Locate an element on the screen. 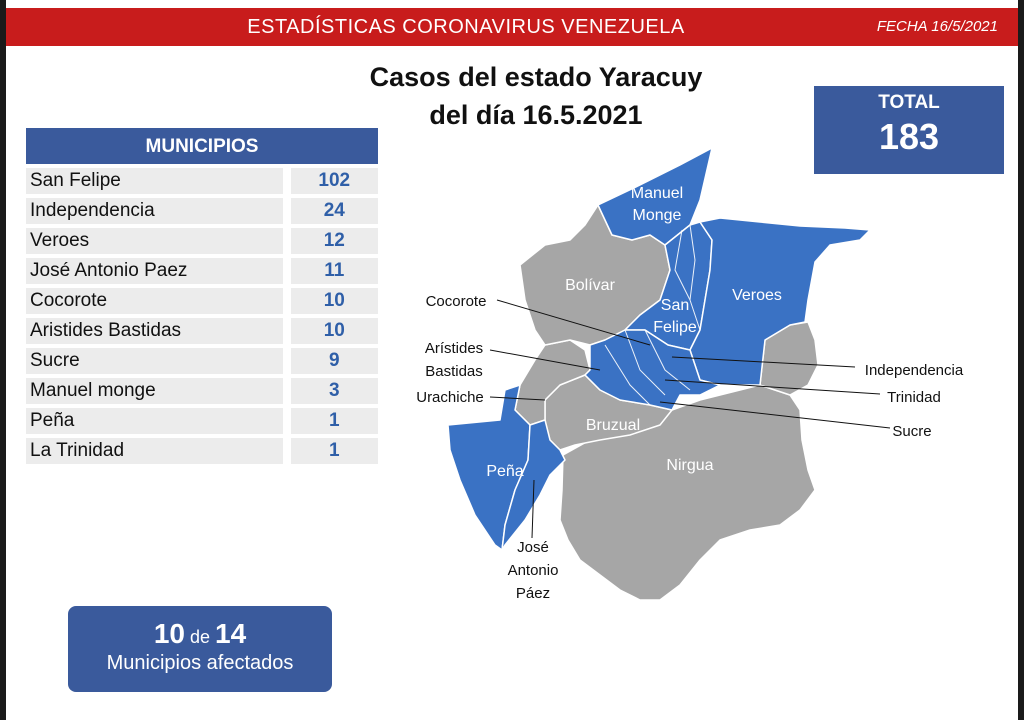  row-name: Aristides Bastidas is located at coordinates (154, 331).